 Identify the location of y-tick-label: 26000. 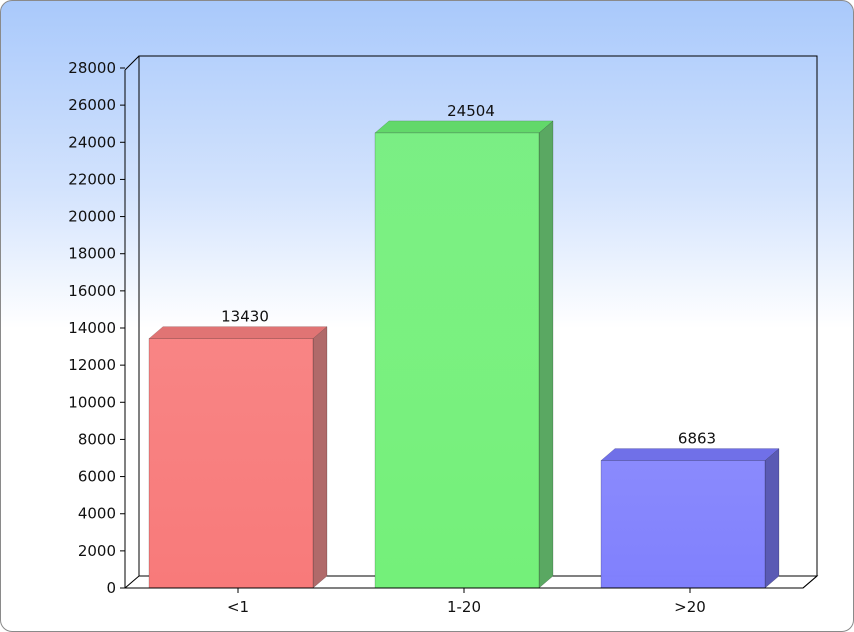
(92, 105).